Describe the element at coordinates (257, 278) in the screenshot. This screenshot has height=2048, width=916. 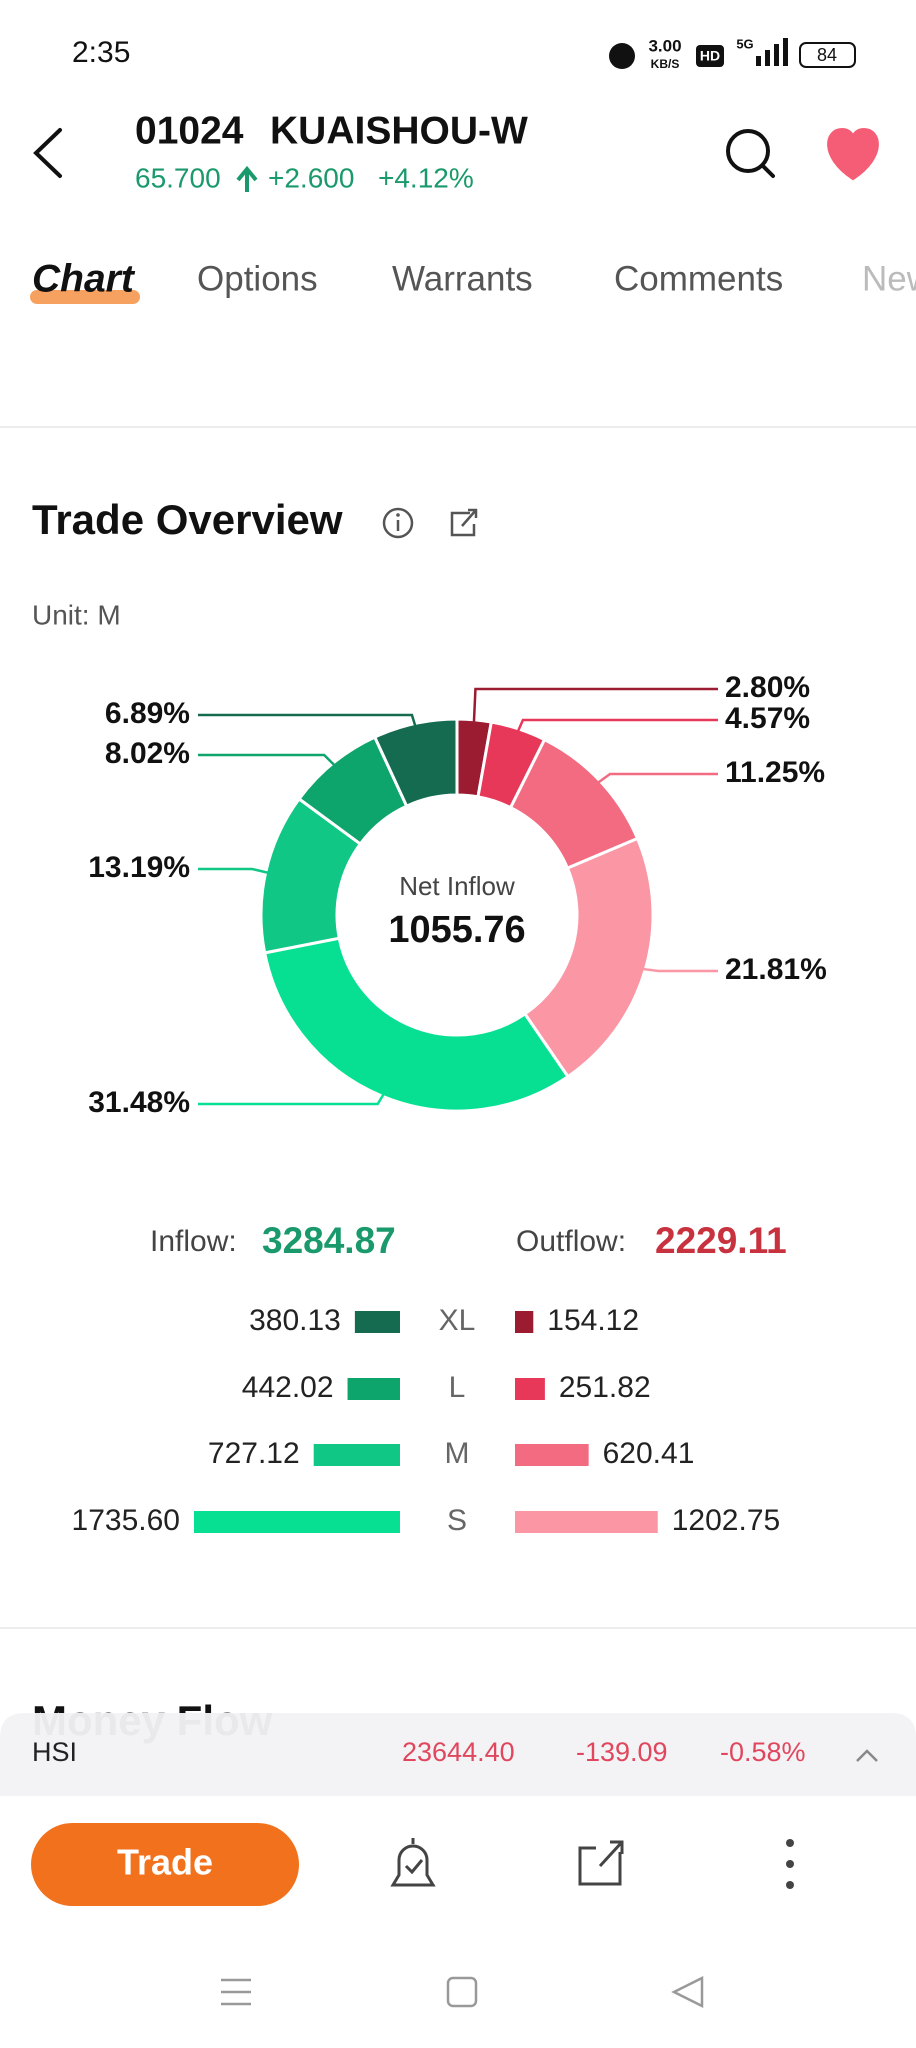
I see `tab: Options` at that location.